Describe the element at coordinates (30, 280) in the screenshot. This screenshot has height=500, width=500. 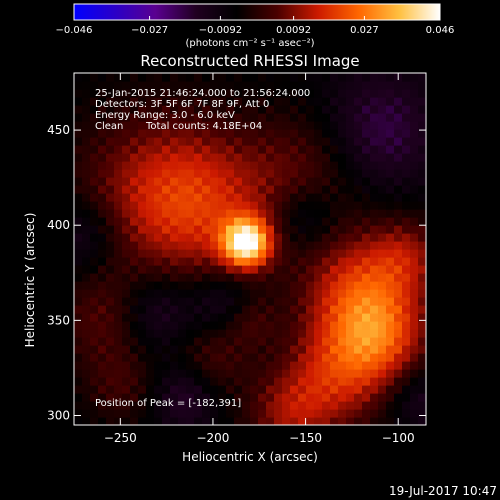
I see `y-axis-label: Heliocentric Y (arcsec)` at that location.